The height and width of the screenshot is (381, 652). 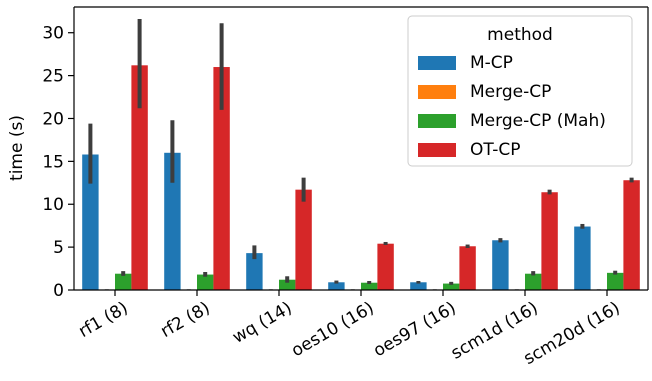 What do you see at coordinates (262, 323) in the screenshot?
I see `x-tick-label: wq (14)` at bounding box center [262, 323].